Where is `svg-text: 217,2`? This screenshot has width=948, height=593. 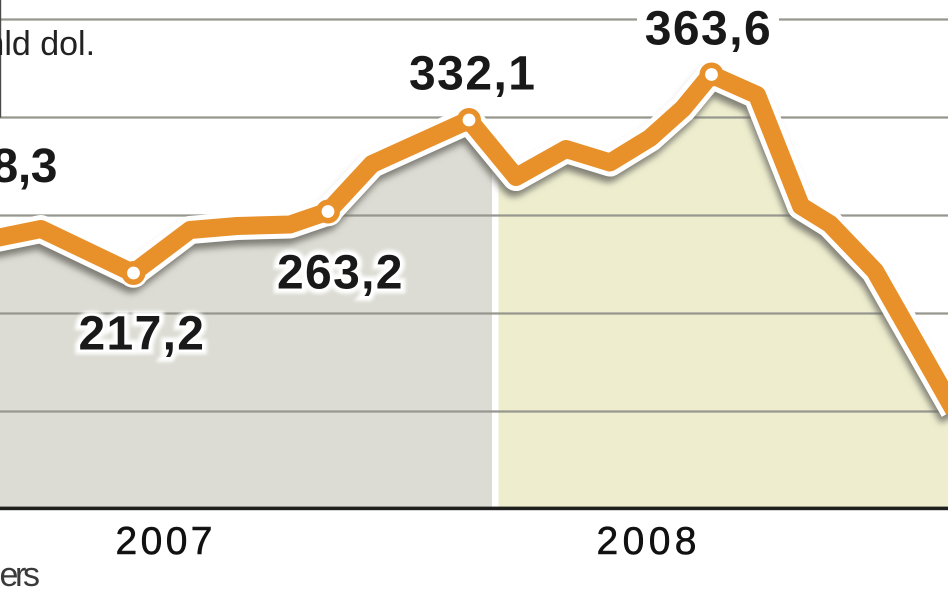 svg-text: 217,2 is located at coordinates (142, 334).